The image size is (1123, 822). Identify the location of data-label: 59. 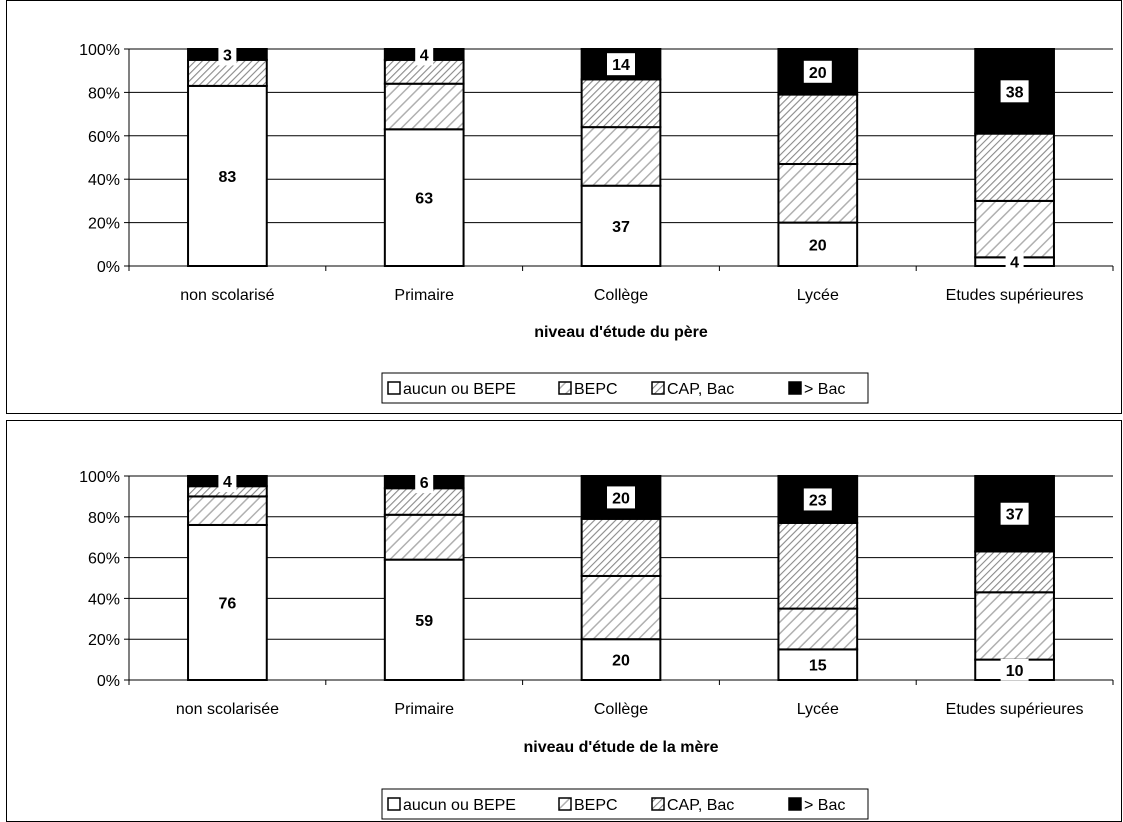
(424, 621).